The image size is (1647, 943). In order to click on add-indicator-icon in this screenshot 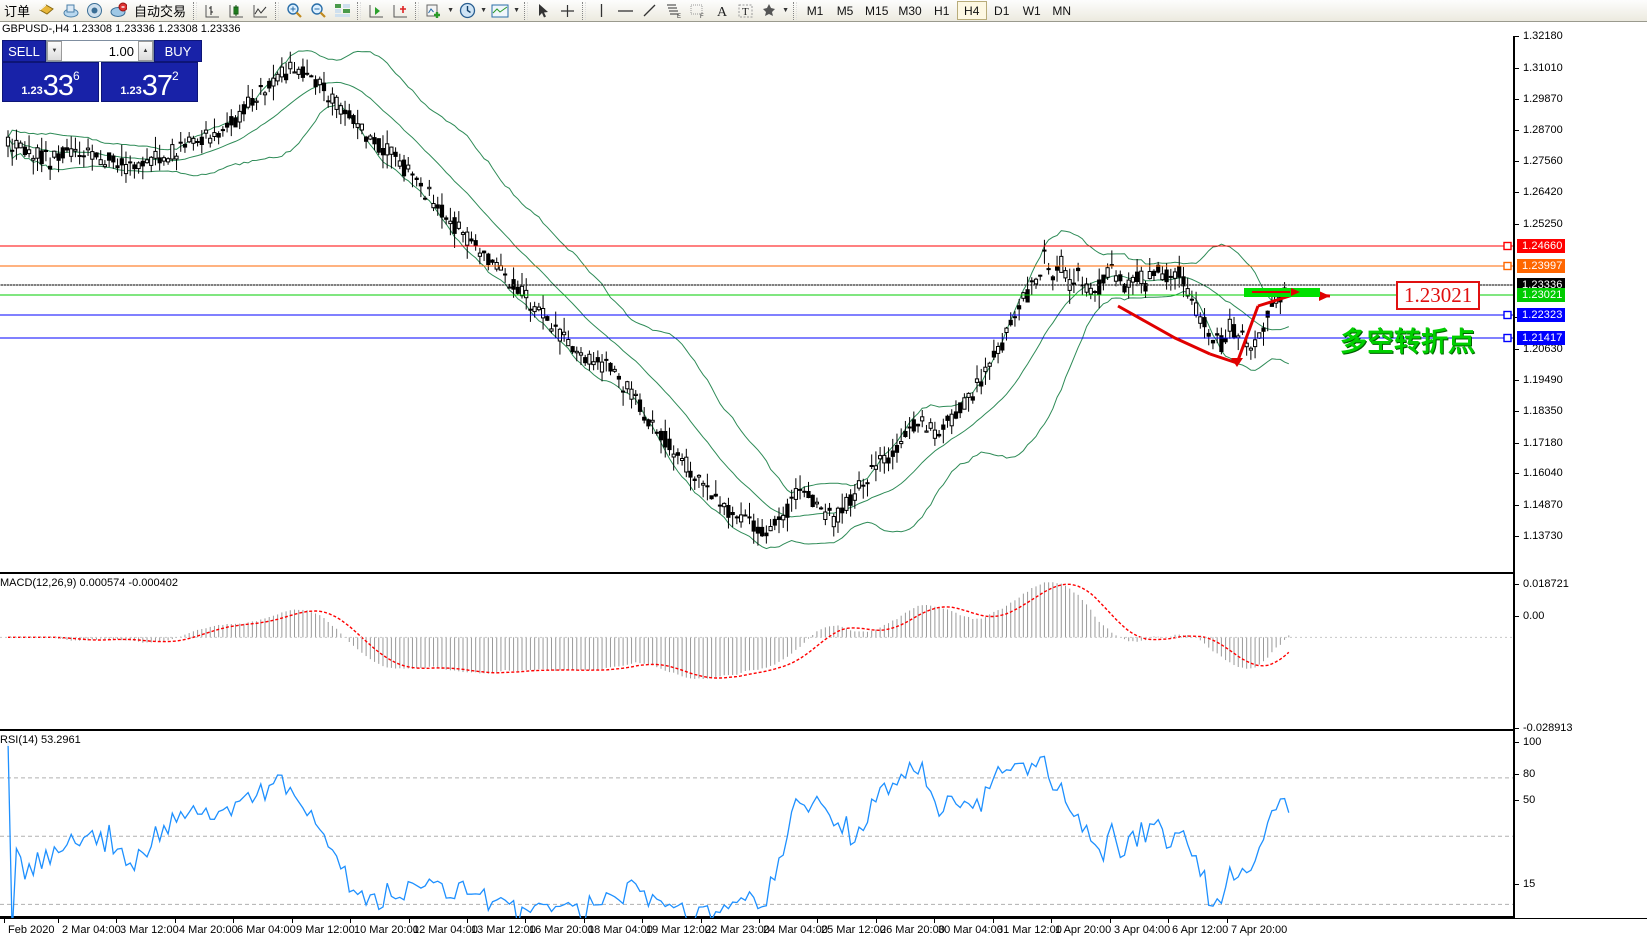, I will do `click(434, 11)`.